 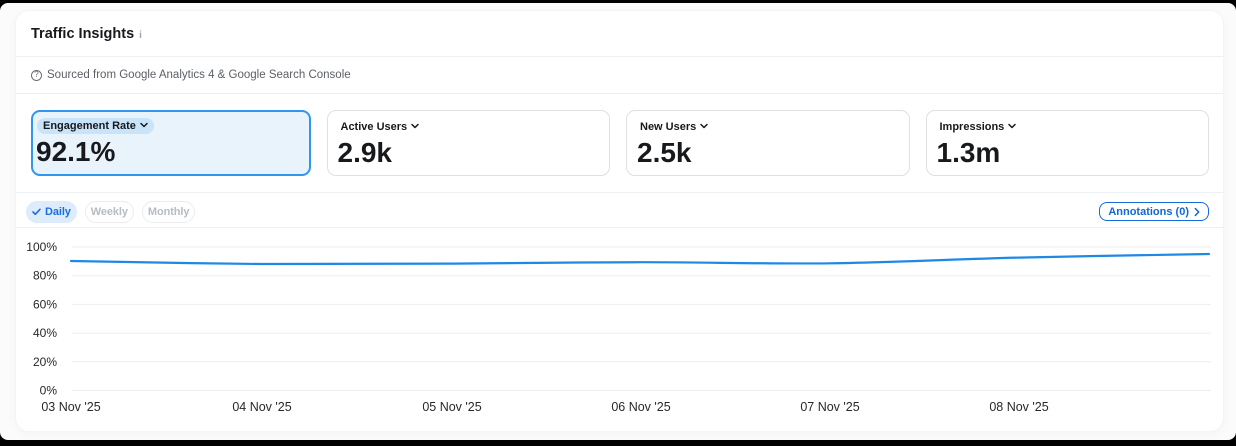 What do you see at coordinates (640, 407) in the screenshot?
I see `svg-text: 06 Nov '25` at bounding box center [640, 407].